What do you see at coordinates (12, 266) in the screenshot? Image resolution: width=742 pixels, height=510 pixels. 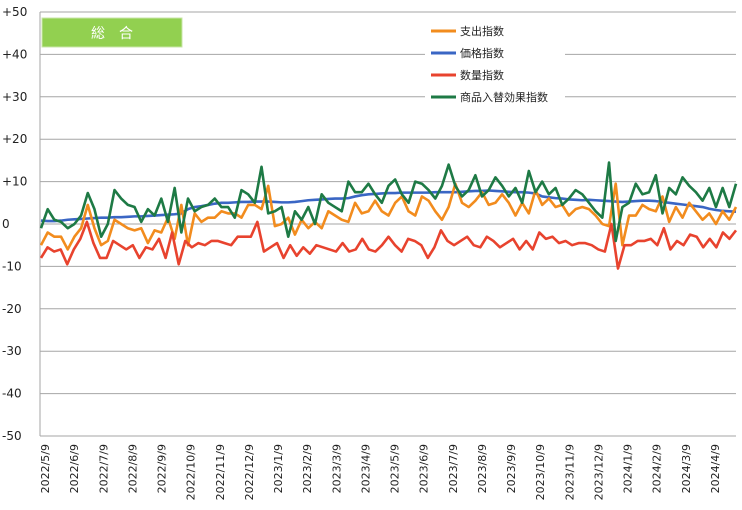 I see `y-tick-label: -10` at bounding box center [12, 266].